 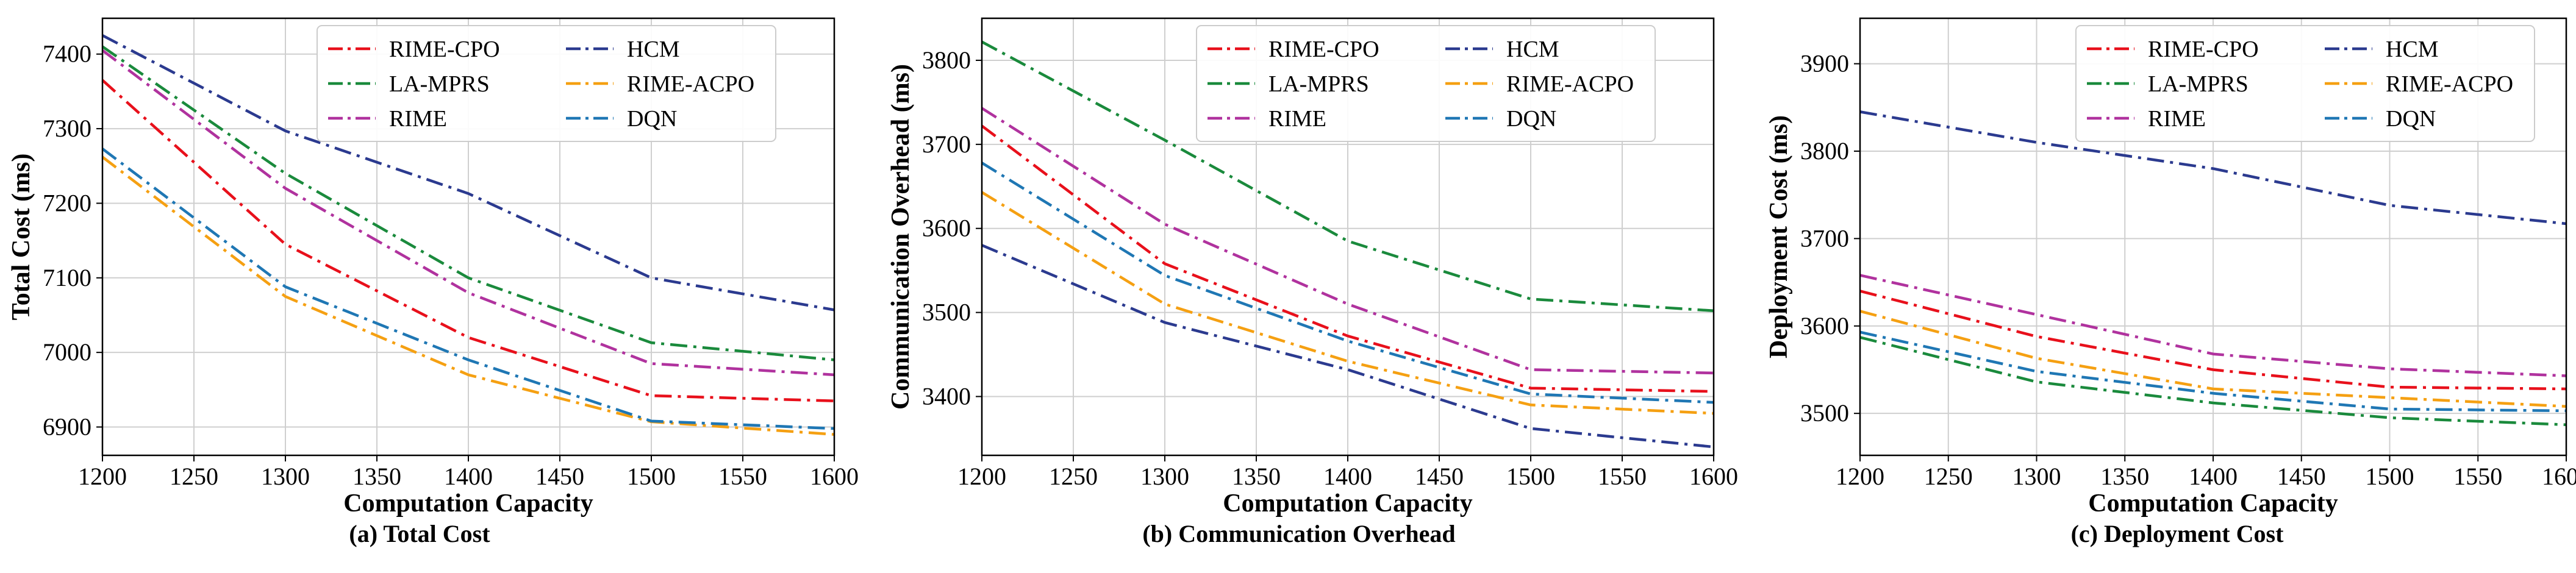 What do you see at coordinates (947, 396) in the screenshot?
I see `y-tick-label: 3400` at bounding box center [947, 396].